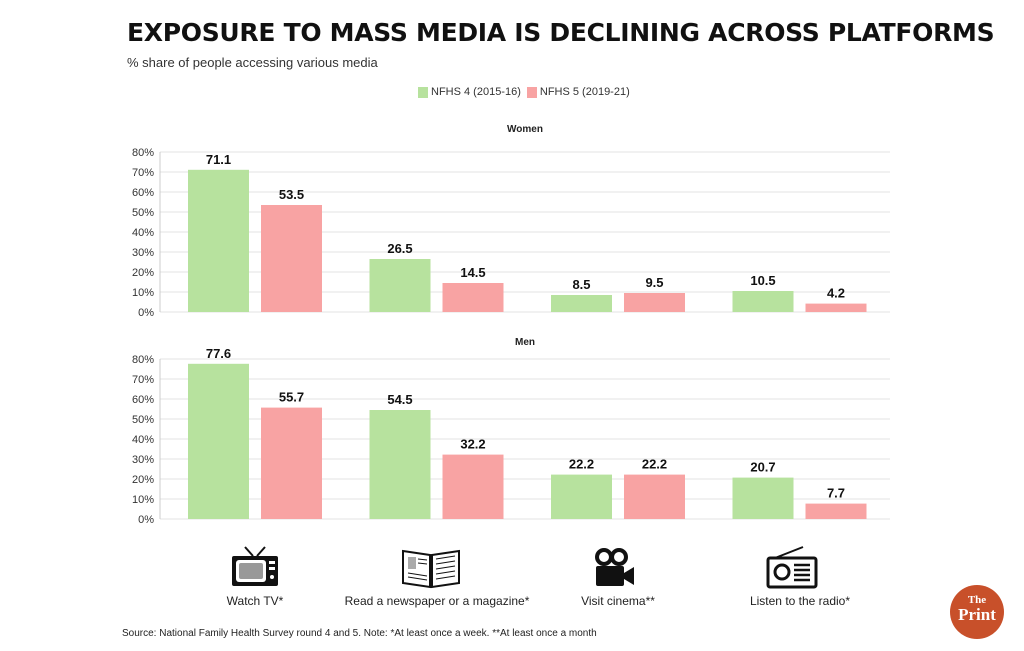 The height and width of the screenshot is (651, 1024). I want to click on legend-item-nfhs5: NFHS 5 (2019-21), so click(578, 92).